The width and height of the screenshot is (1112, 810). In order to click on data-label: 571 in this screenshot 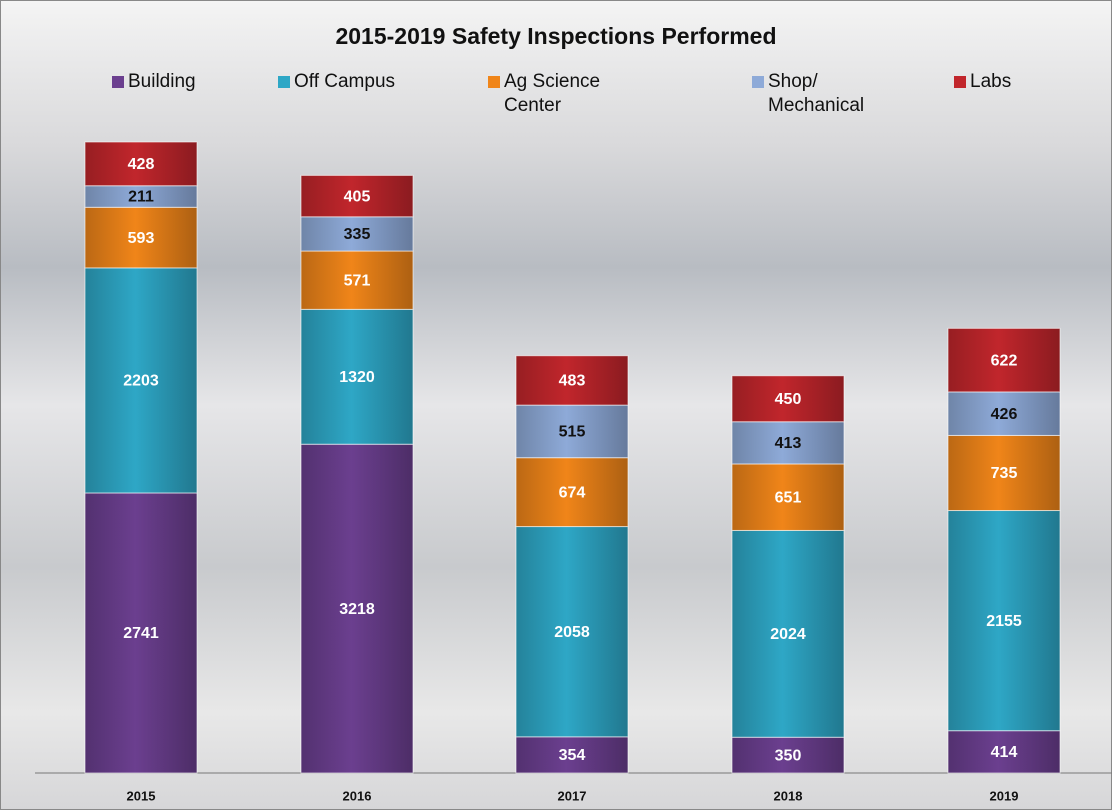, I will do `click(357, 280)`.